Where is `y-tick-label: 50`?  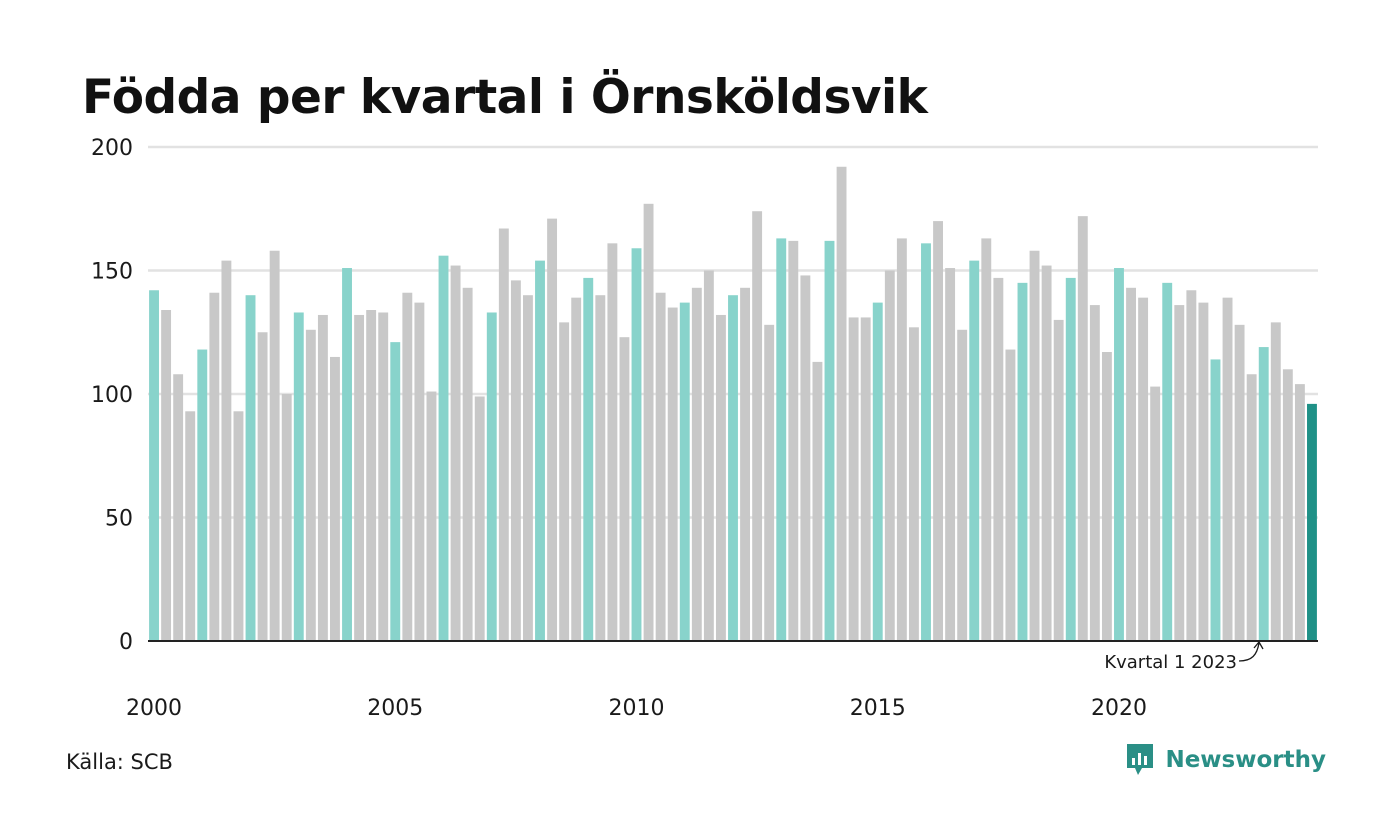
y-tick-label: 50 is located at coordinates (119, 519).